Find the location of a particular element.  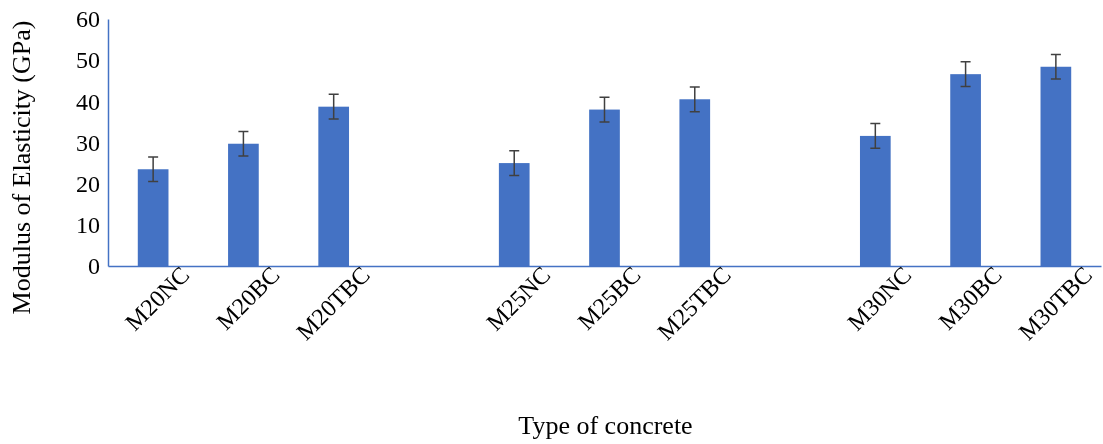

y-tick-label: 30 is located at coordinates (88, 142).